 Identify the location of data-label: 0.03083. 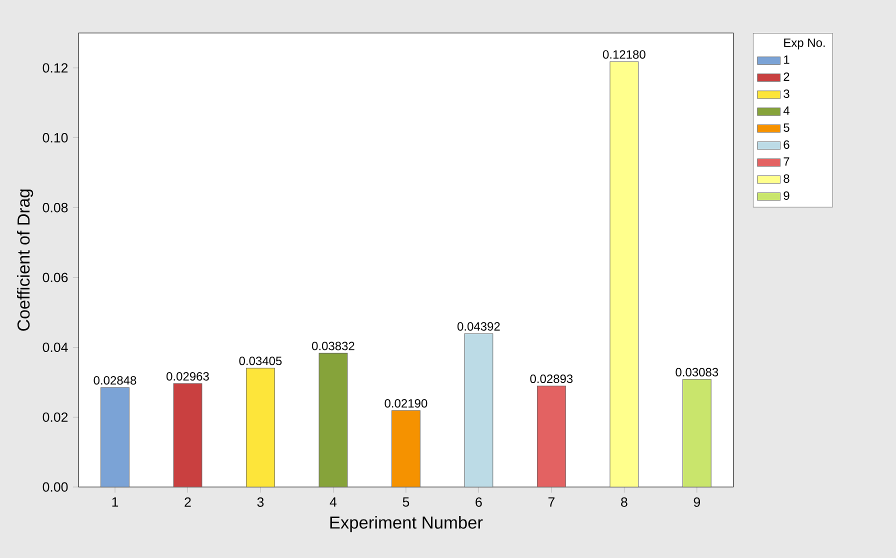
(697, 372).